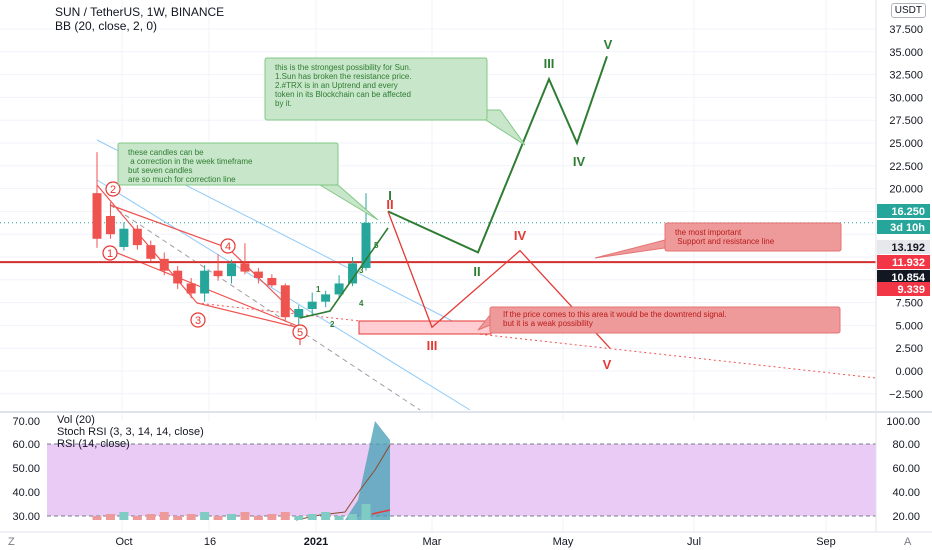  What do you see at coordinates (344, 273) in the screenshot?
I see `green-subwave` at bounding box center [344, 273].